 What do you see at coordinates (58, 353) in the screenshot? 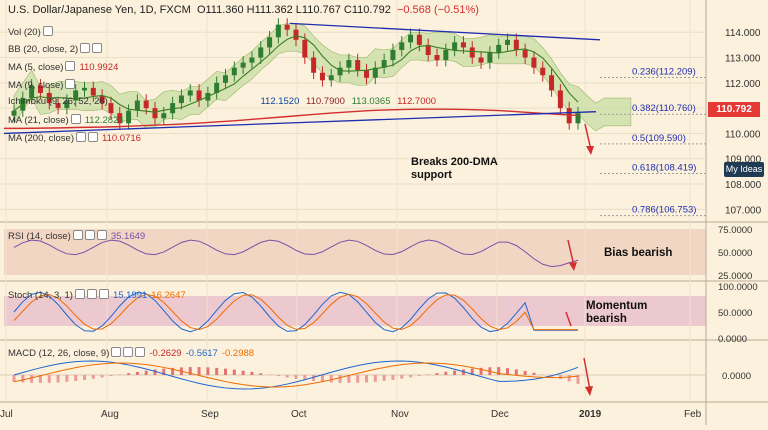
I see `macd-label: MACD (12, 26, close, 9)` at bounding box center [58, 353].